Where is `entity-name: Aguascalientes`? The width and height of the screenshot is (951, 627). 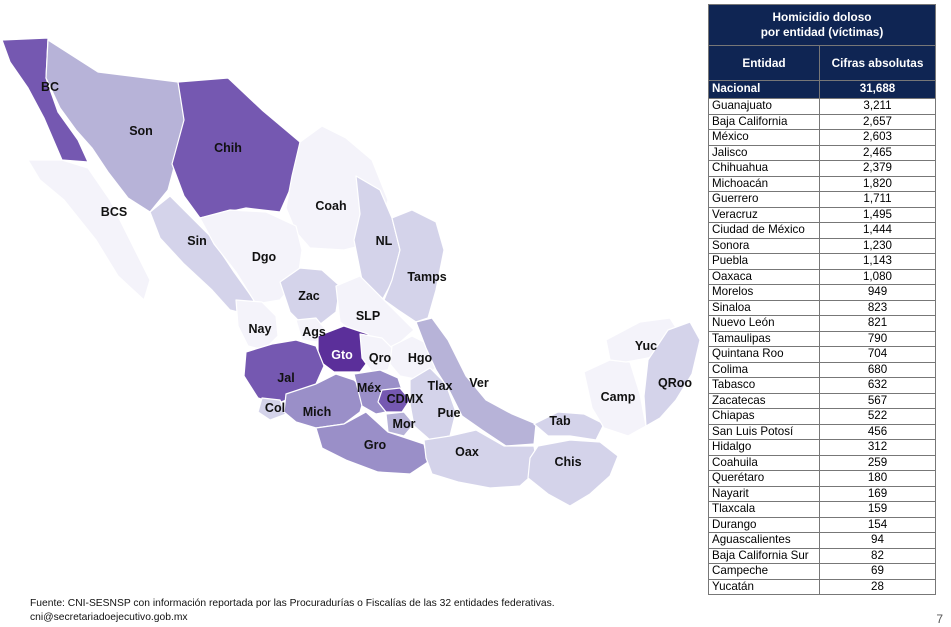
entity-name: Aguascalientes is located at coordinates (764, 540).